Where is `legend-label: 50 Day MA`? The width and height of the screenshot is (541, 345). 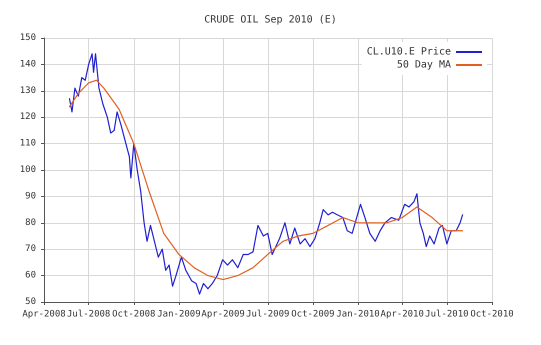
legend-label: 50 Day MA is located at coordinates (423, 65).